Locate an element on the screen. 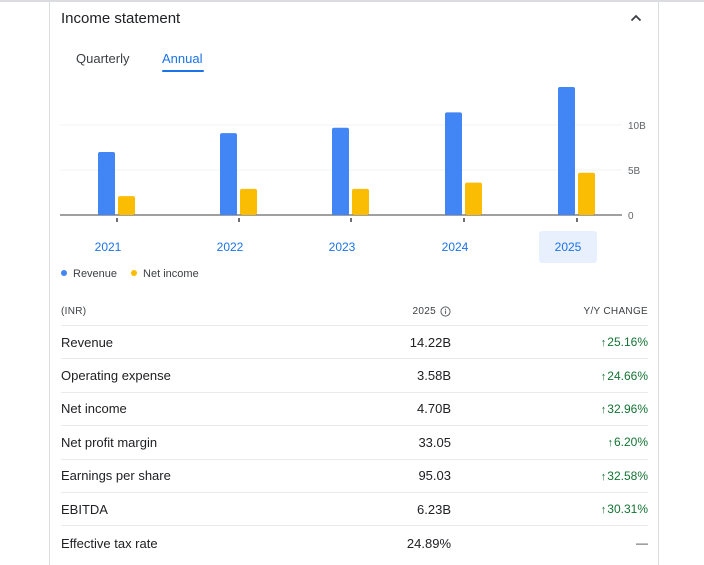 This screenshot has width=704, height=565. info-icon is located at coordinates (445, 311).